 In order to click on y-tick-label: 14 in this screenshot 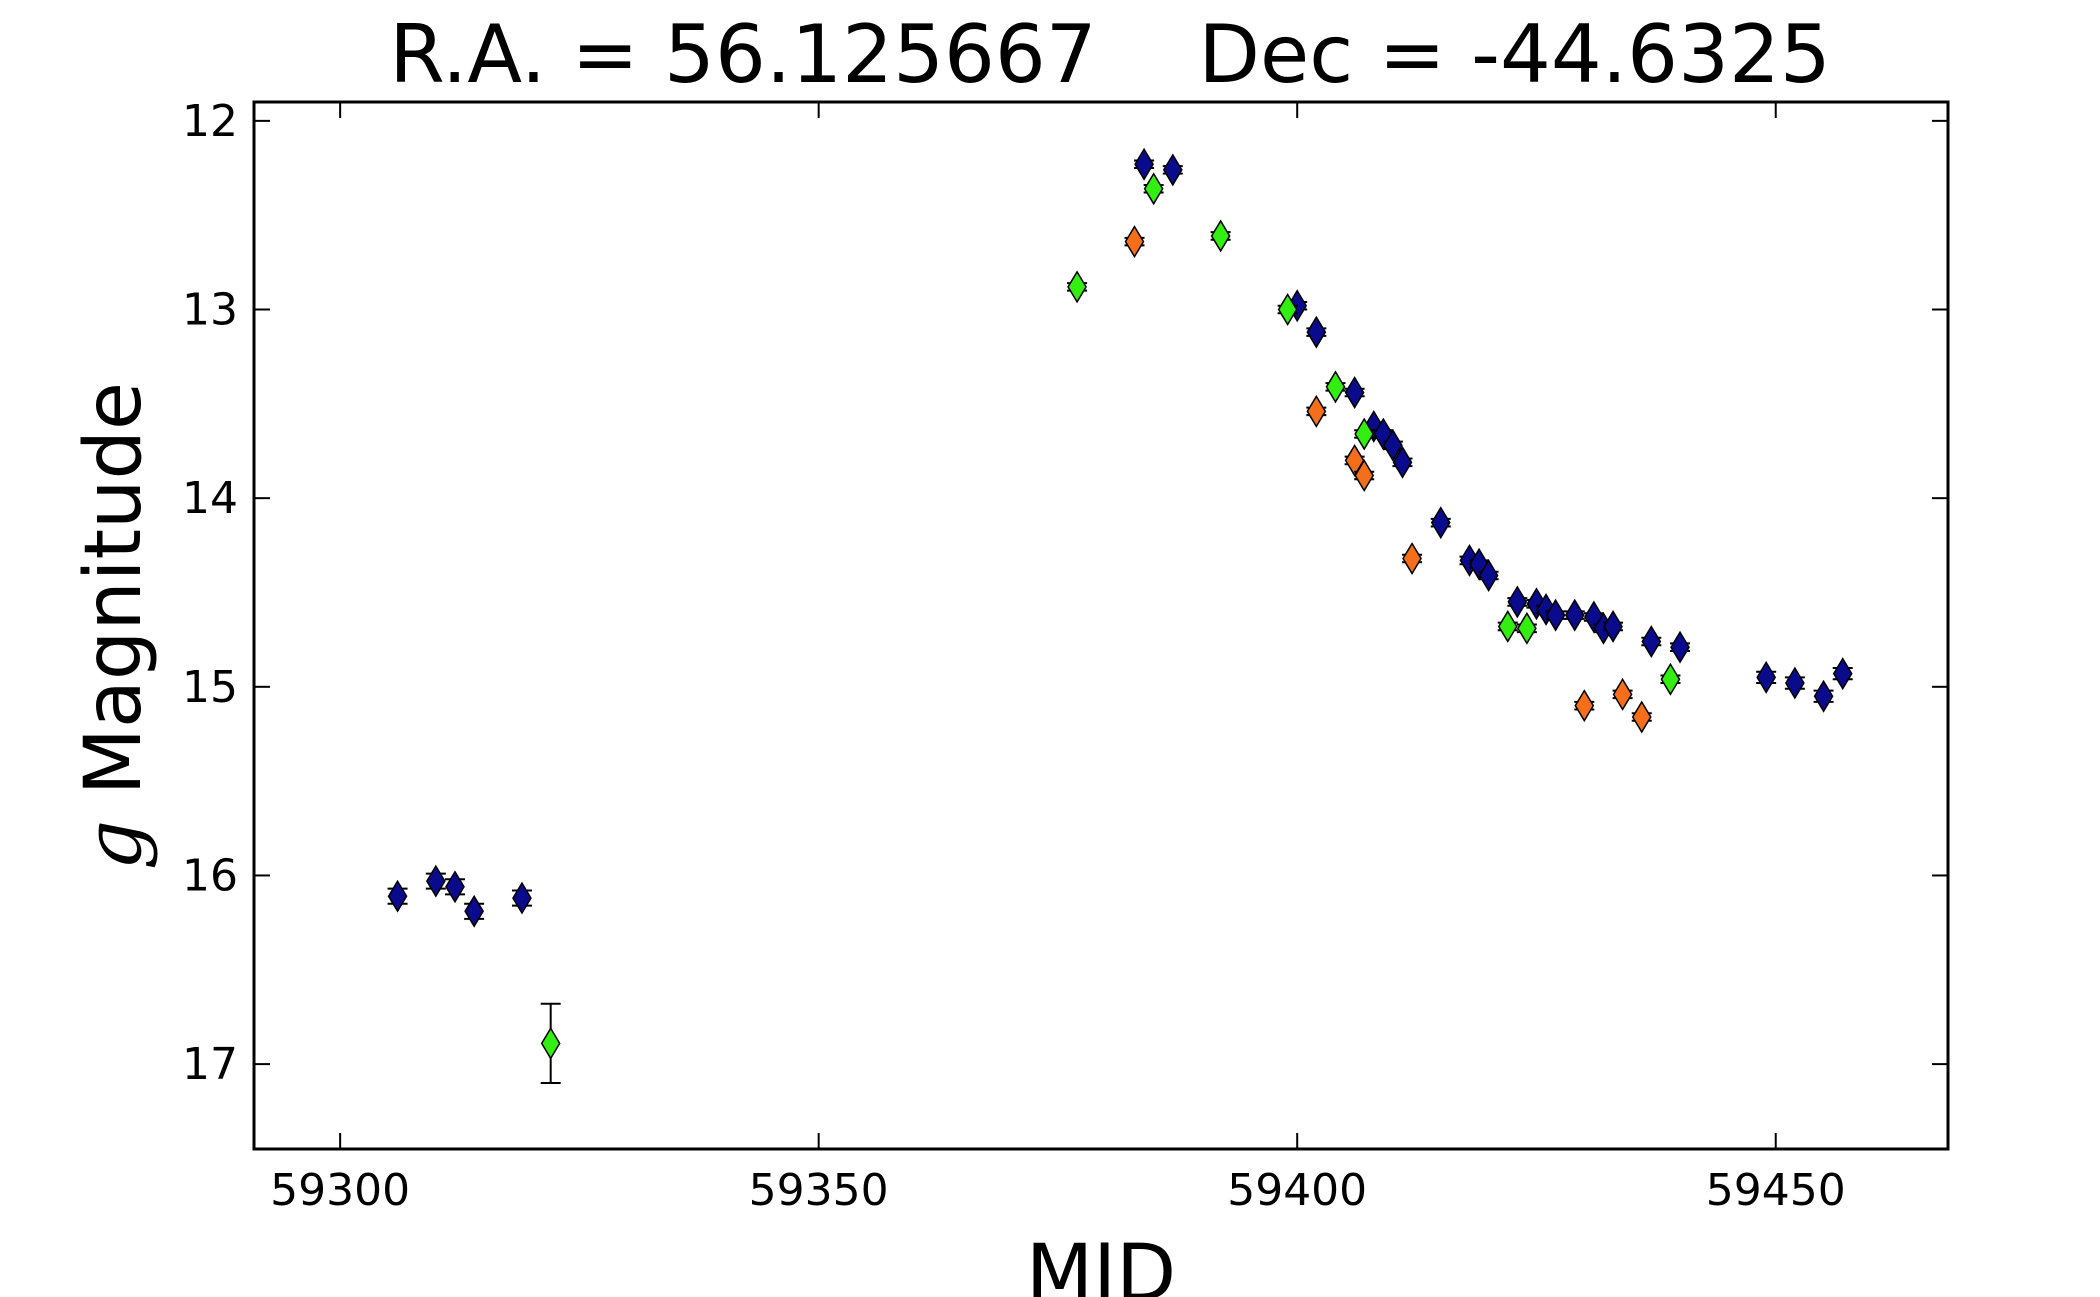, I will do `click(210, 498)`.